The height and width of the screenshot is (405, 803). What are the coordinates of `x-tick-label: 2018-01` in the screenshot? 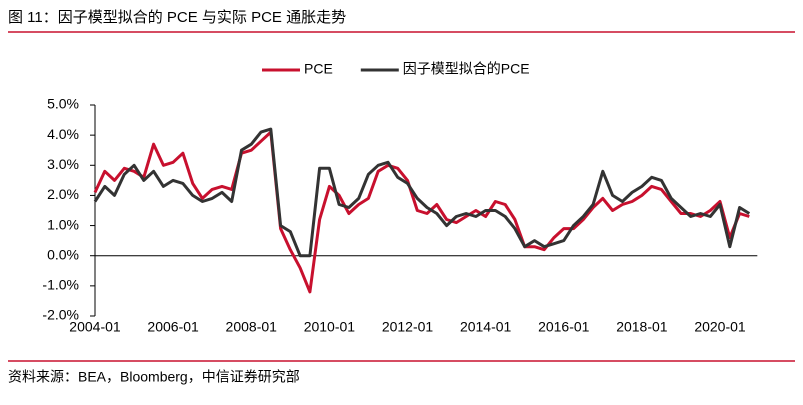 It's located at (642, 327).